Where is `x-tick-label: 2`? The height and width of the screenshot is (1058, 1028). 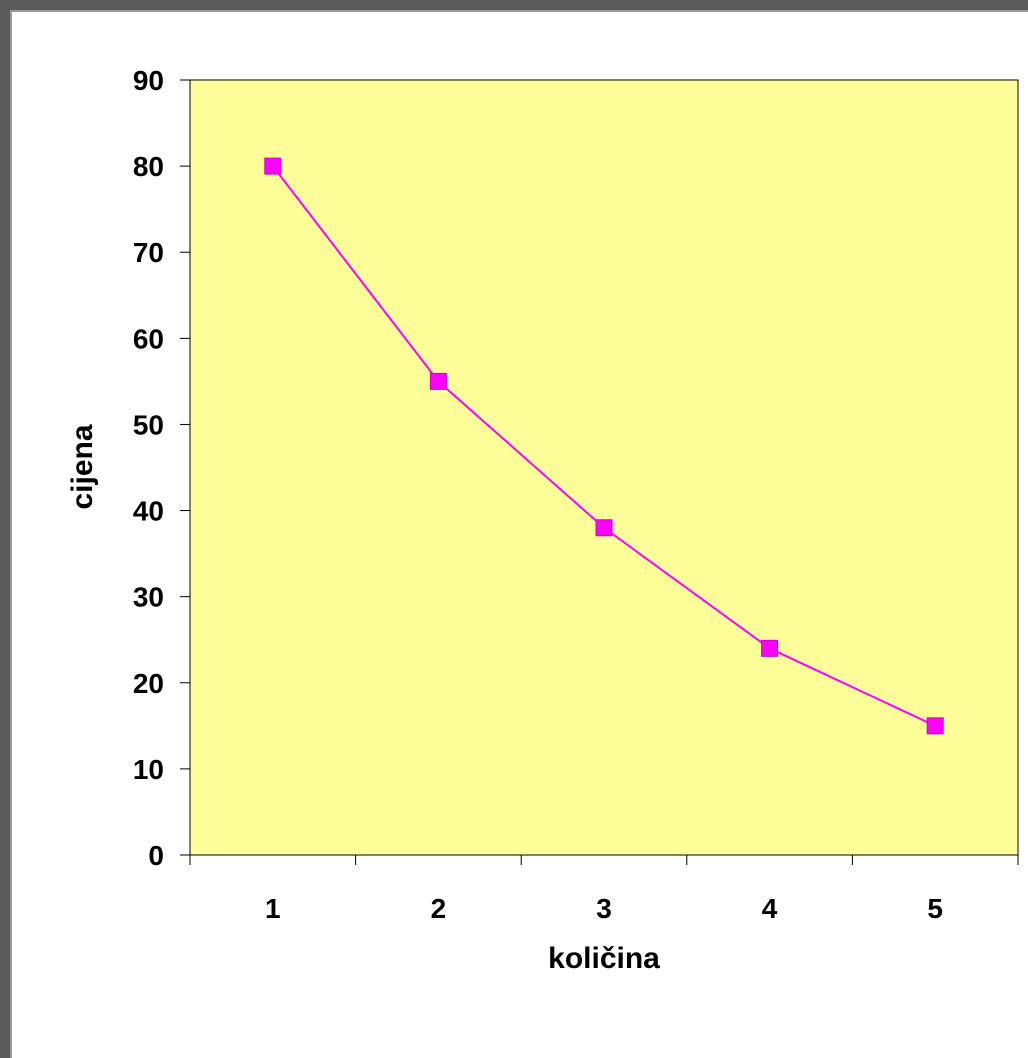 x-tick-label: 2 is located at coordinates (439, 908).